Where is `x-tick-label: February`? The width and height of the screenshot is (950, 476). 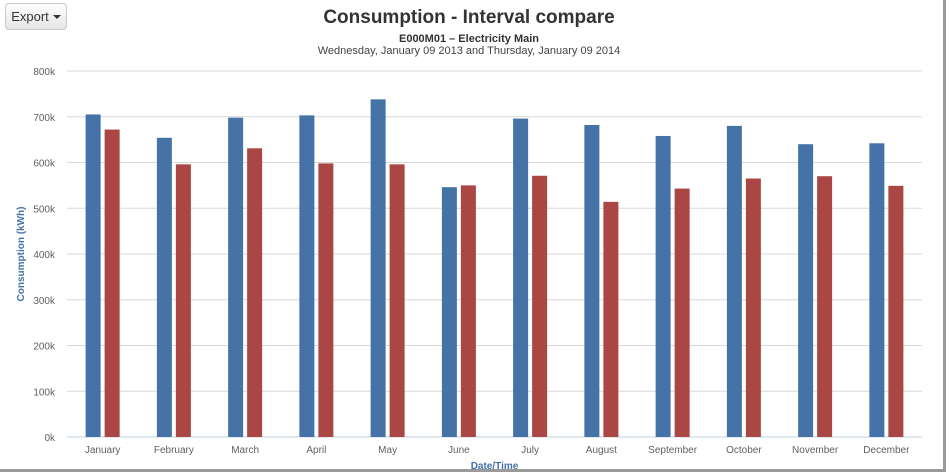
x-tick-label: February is located at coordinates (174, 450).